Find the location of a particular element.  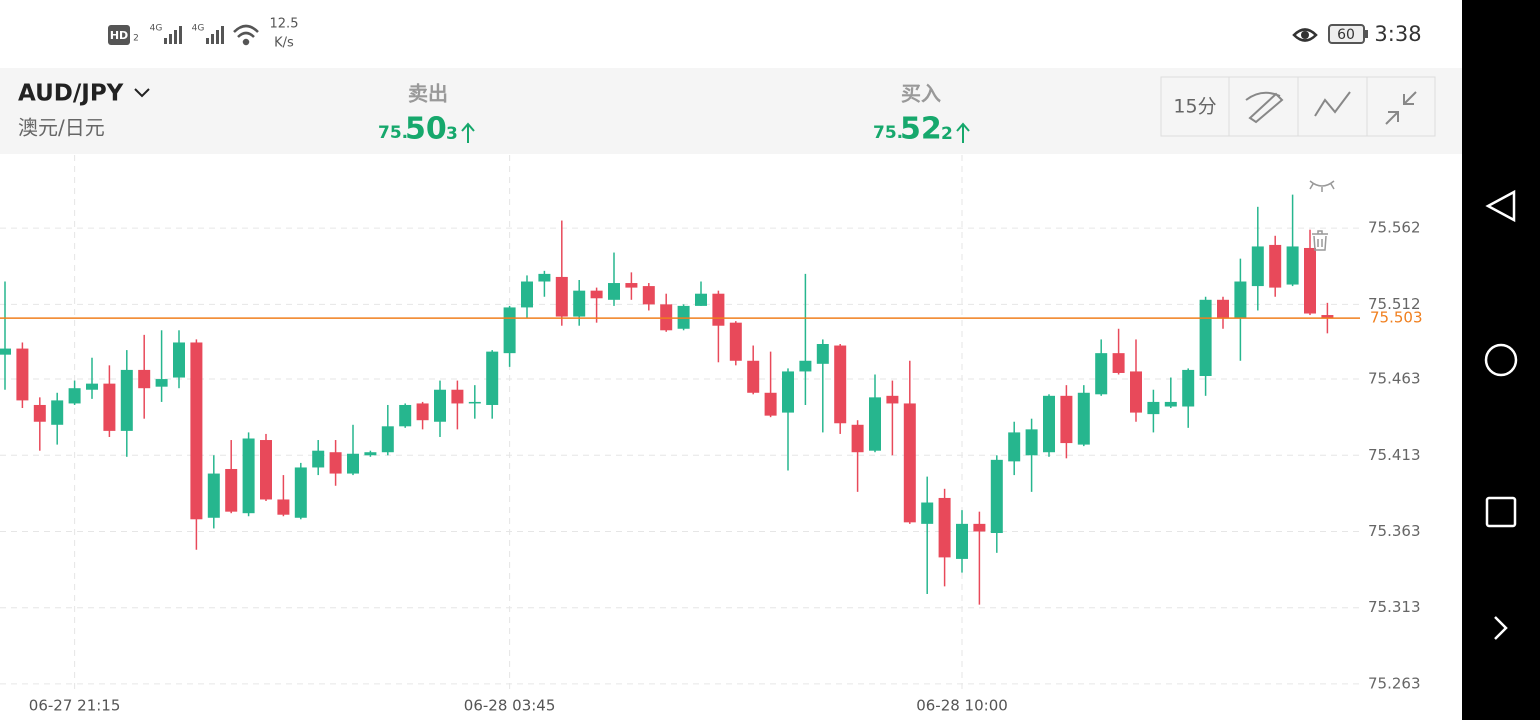

buy-price: 75. 52 2 is located at coordinates (921, 129).